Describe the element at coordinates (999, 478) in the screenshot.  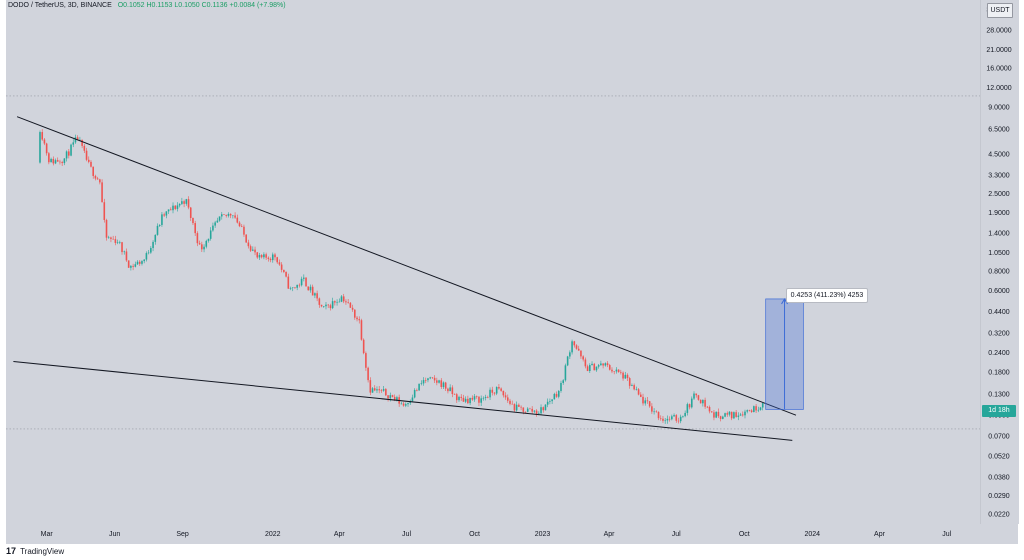
I see `y-tick-label: 0.0380` at that location.